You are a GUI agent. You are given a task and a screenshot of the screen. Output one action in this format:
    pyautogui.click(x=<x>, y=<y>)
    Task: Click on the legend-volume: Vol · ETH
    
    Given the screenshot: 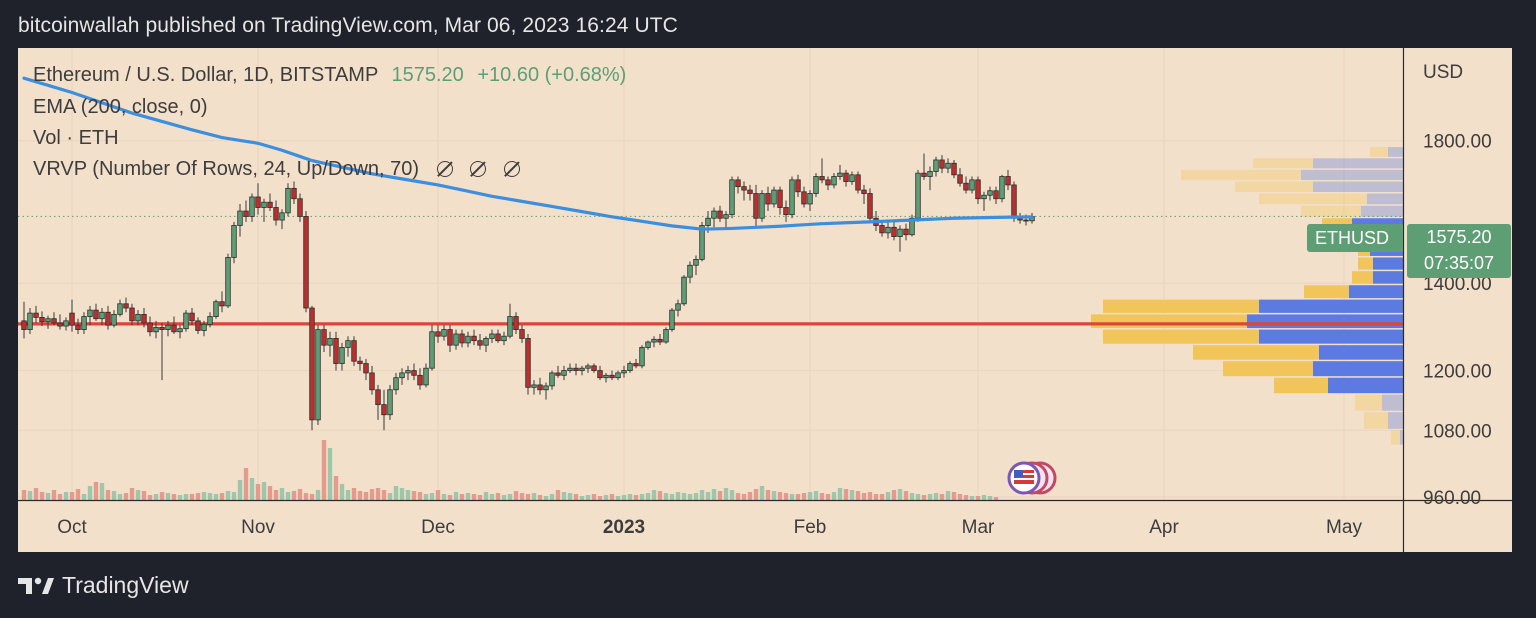 What is the action you would take?
    pyautogui.click(x=76, y=138)
    